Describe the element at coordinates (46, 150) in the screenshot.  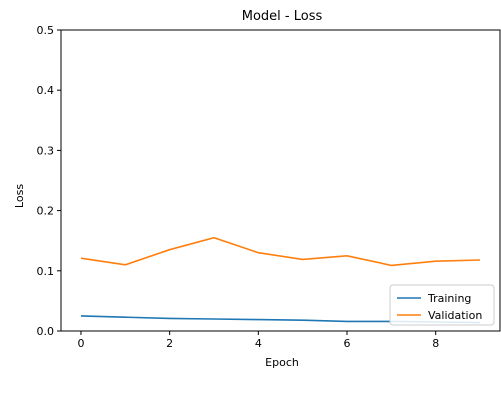
I see `y-tick-label: 0.3` at that location.